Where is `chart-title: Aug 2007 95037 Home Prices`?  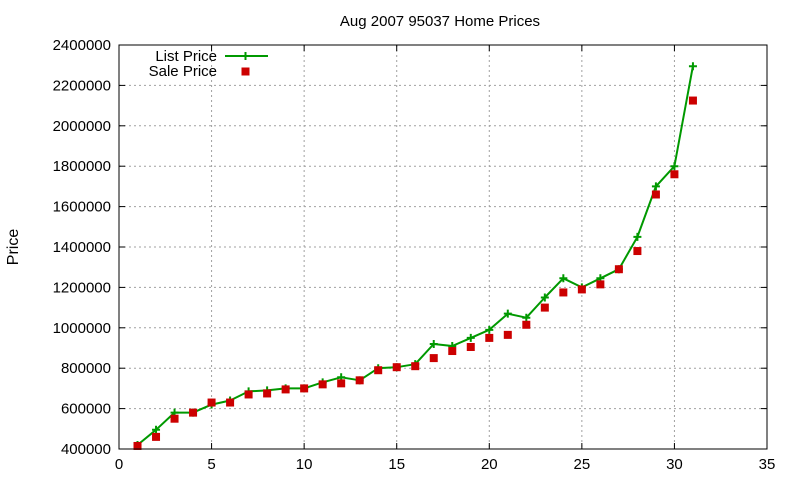
chart-title: Aug 2007 95037 Home Prices is located at coordinates (440, 21).